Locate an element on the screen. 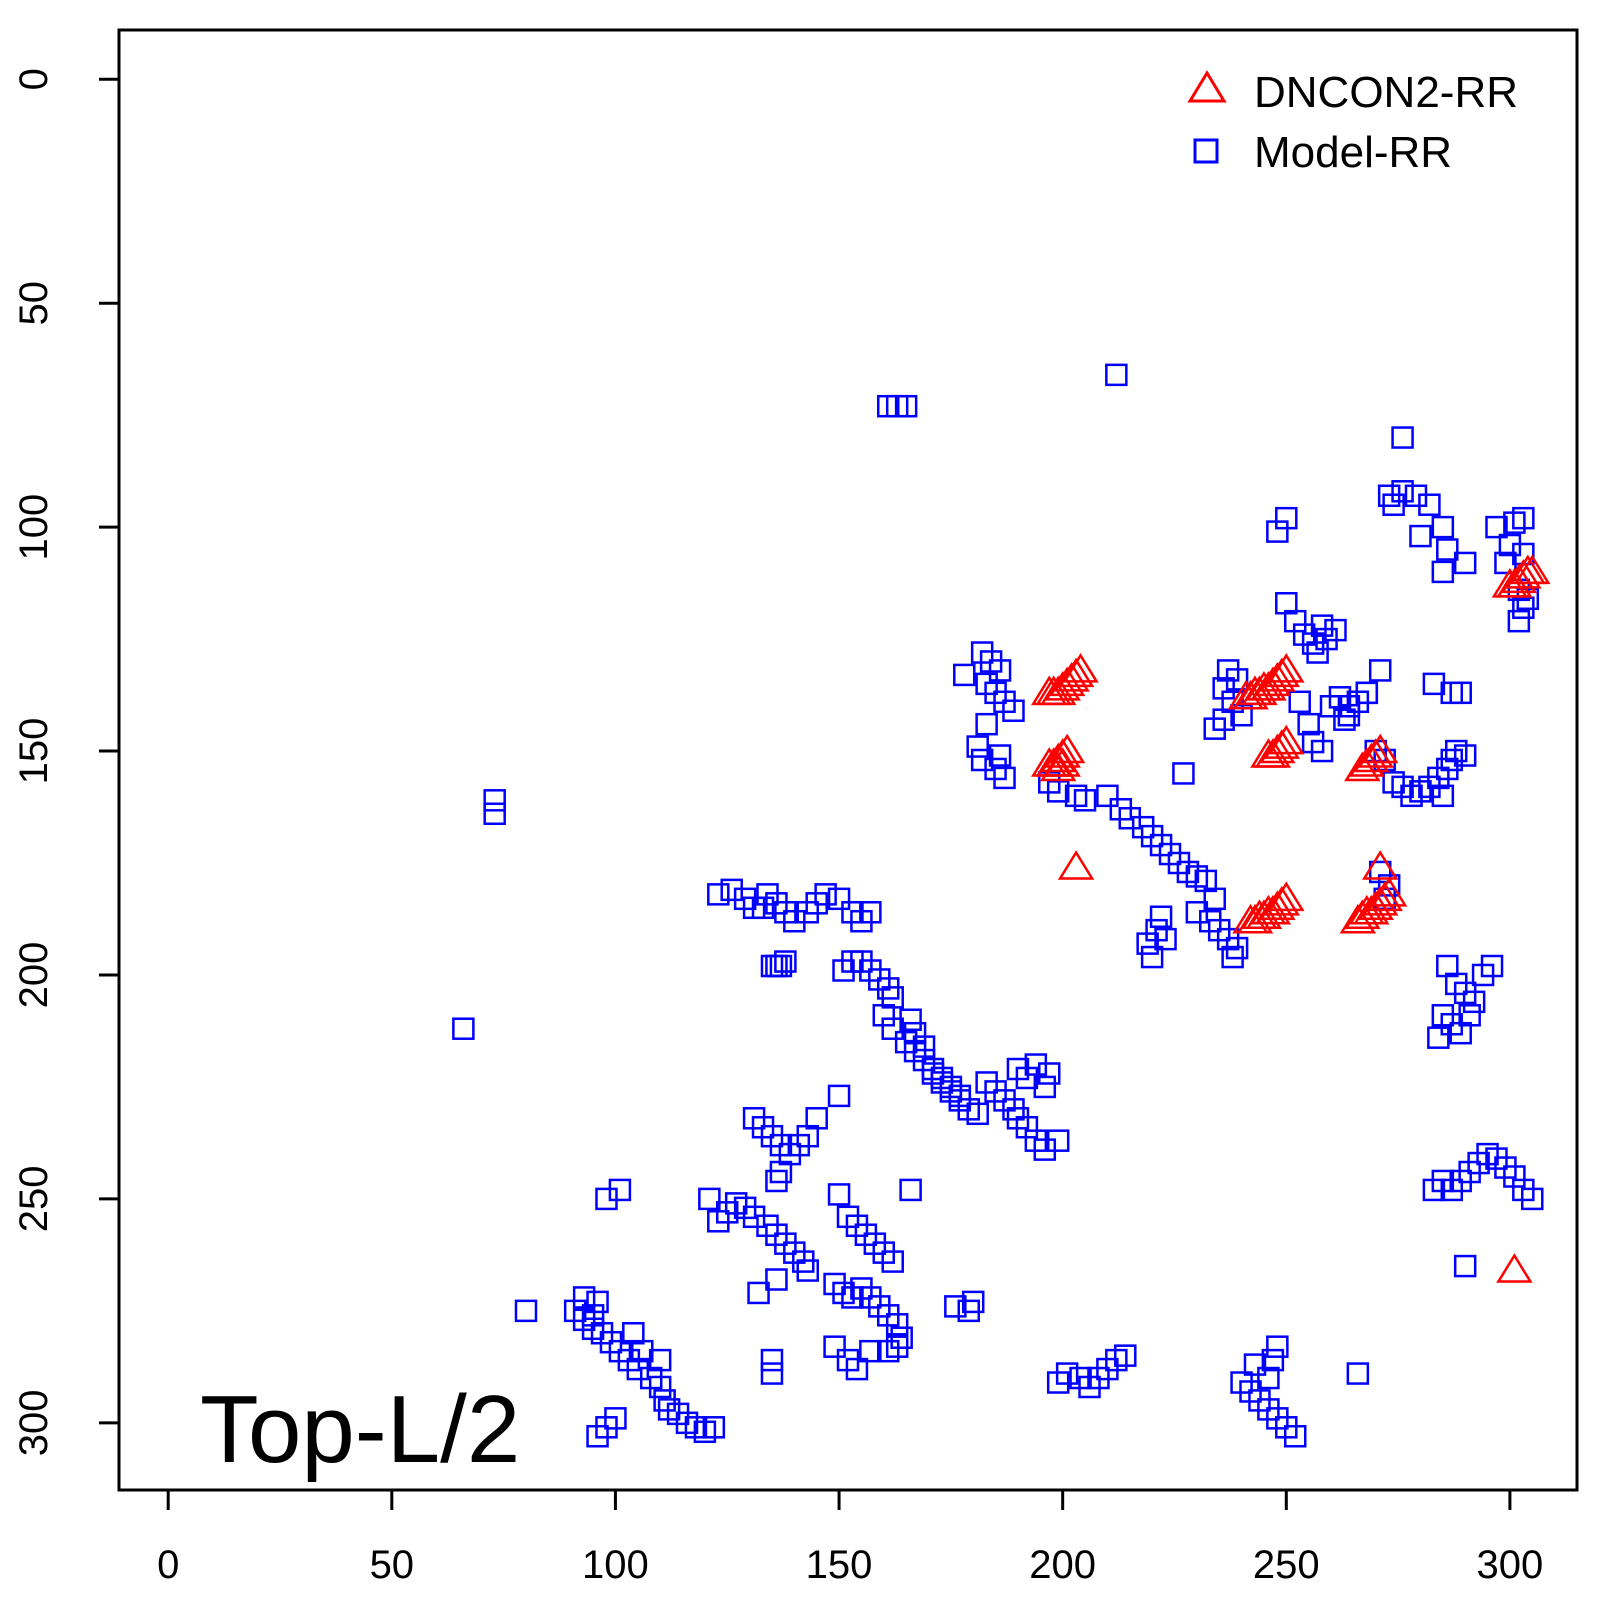  y-axis: 0 50 100 150 200 250 300 is located at coordinates (66, 762).